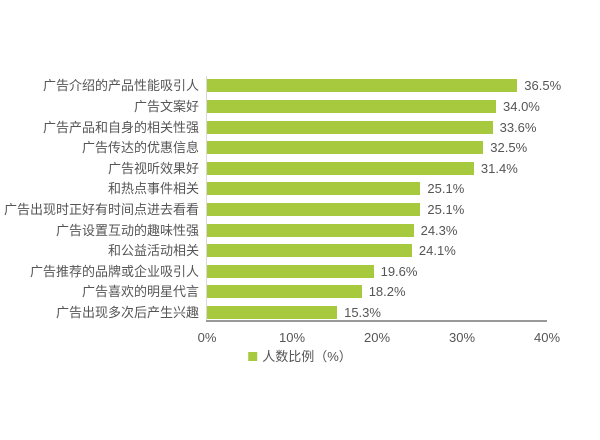  Describe the element at coordinates (307, 356) in the screenshot. I see `legend-label: 人数比例（%）` at that location.